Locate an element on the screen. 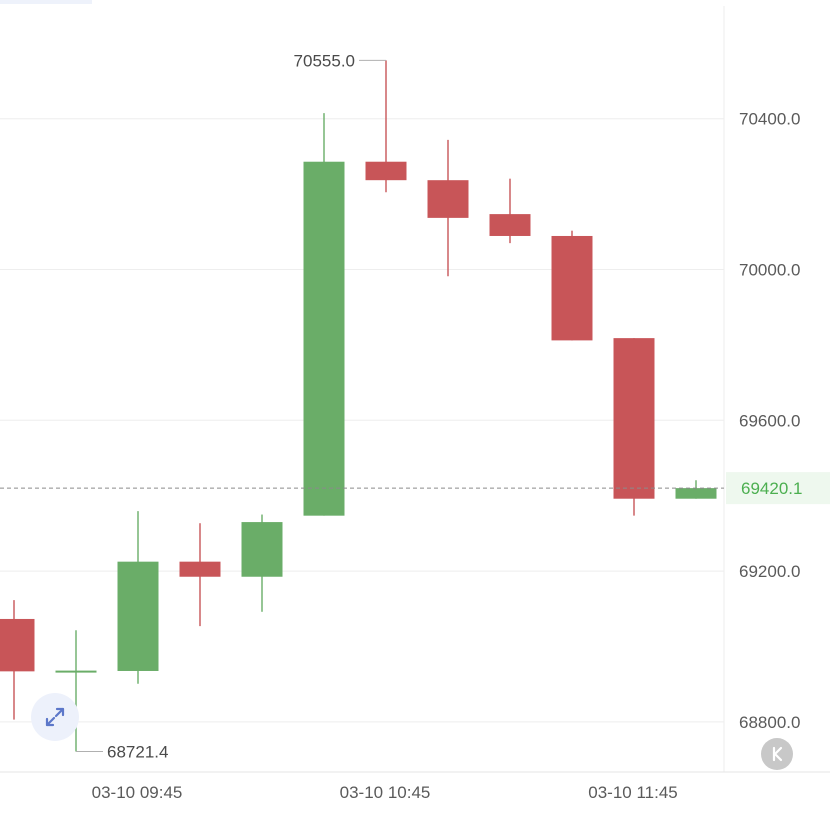 The image size is (830, 816). back-to-latest-button is located at coordinates (777, 754).